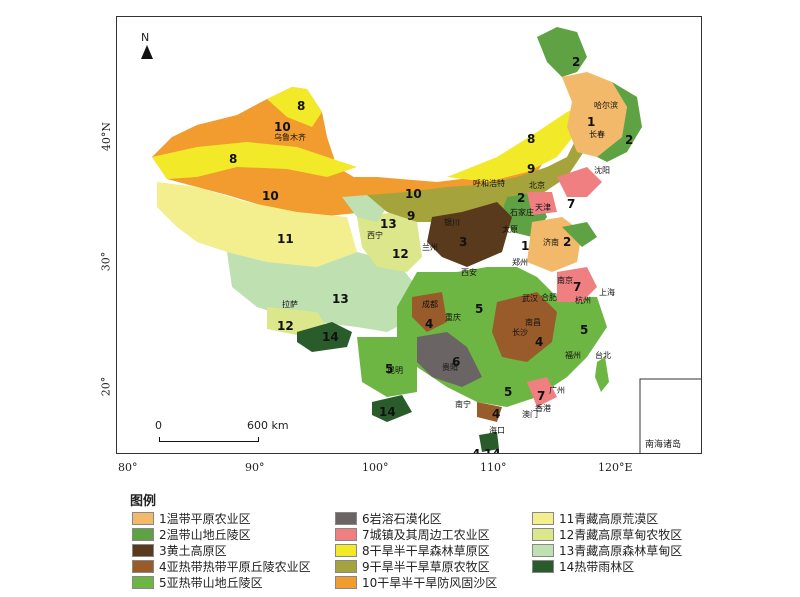  I want to click on legend-label: 亚热带山地丘陵区, so click(214, 583).